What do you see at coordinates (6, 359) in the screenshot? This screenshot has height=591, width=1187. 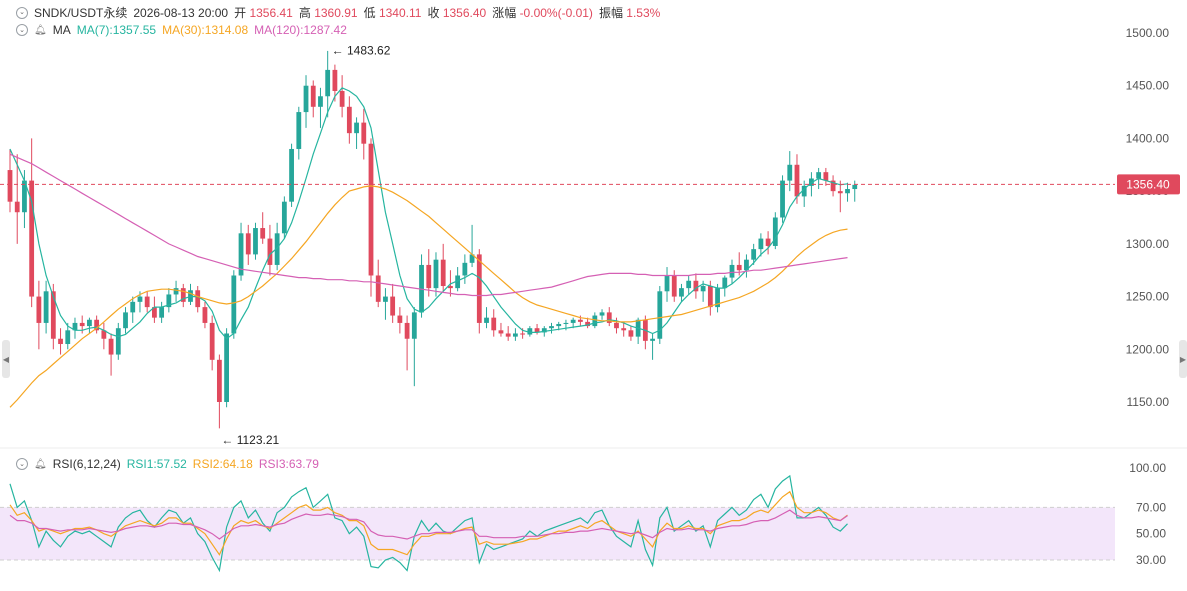 I see `scroll-left-arrow-icon: ◀` at bounding box center [6, 359].